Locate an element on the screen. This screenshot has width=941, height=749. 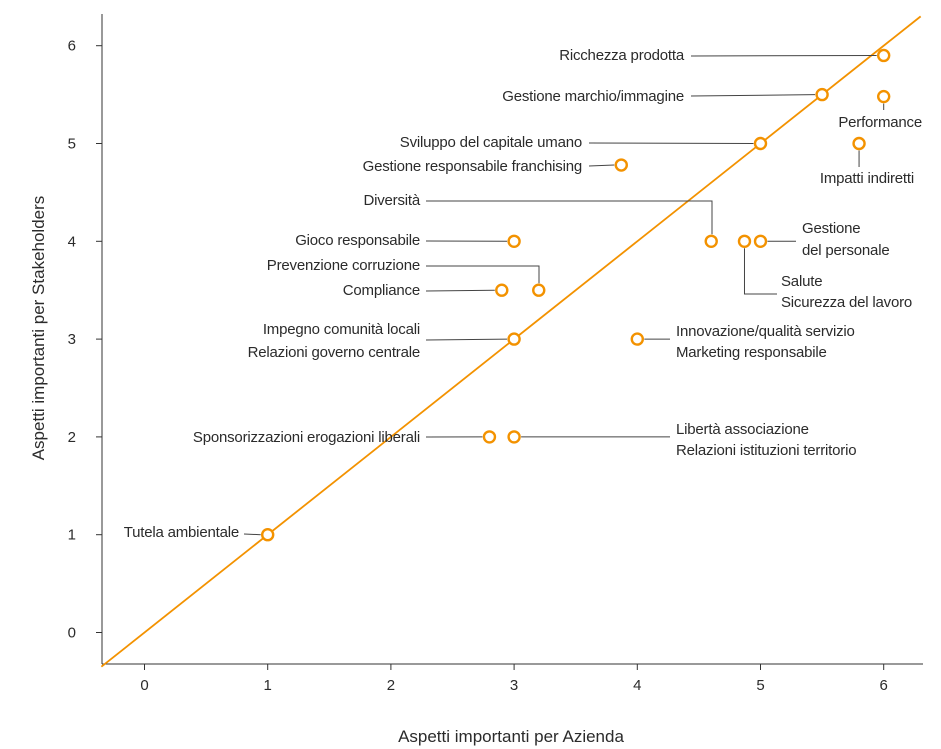
point-label: Impatti indiretti is located at coordinates (867, 178).